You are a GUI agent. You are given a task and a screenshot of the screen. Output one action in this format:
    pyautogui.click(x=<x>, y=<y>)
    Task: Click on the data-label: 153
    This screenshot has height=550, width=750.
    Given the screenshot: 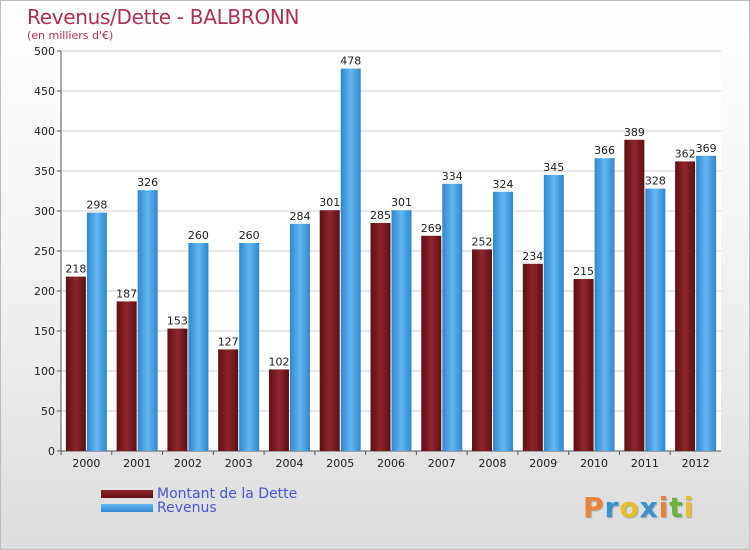 What is the action you would take?
    pyautogui.click(x=177, y=321)
    